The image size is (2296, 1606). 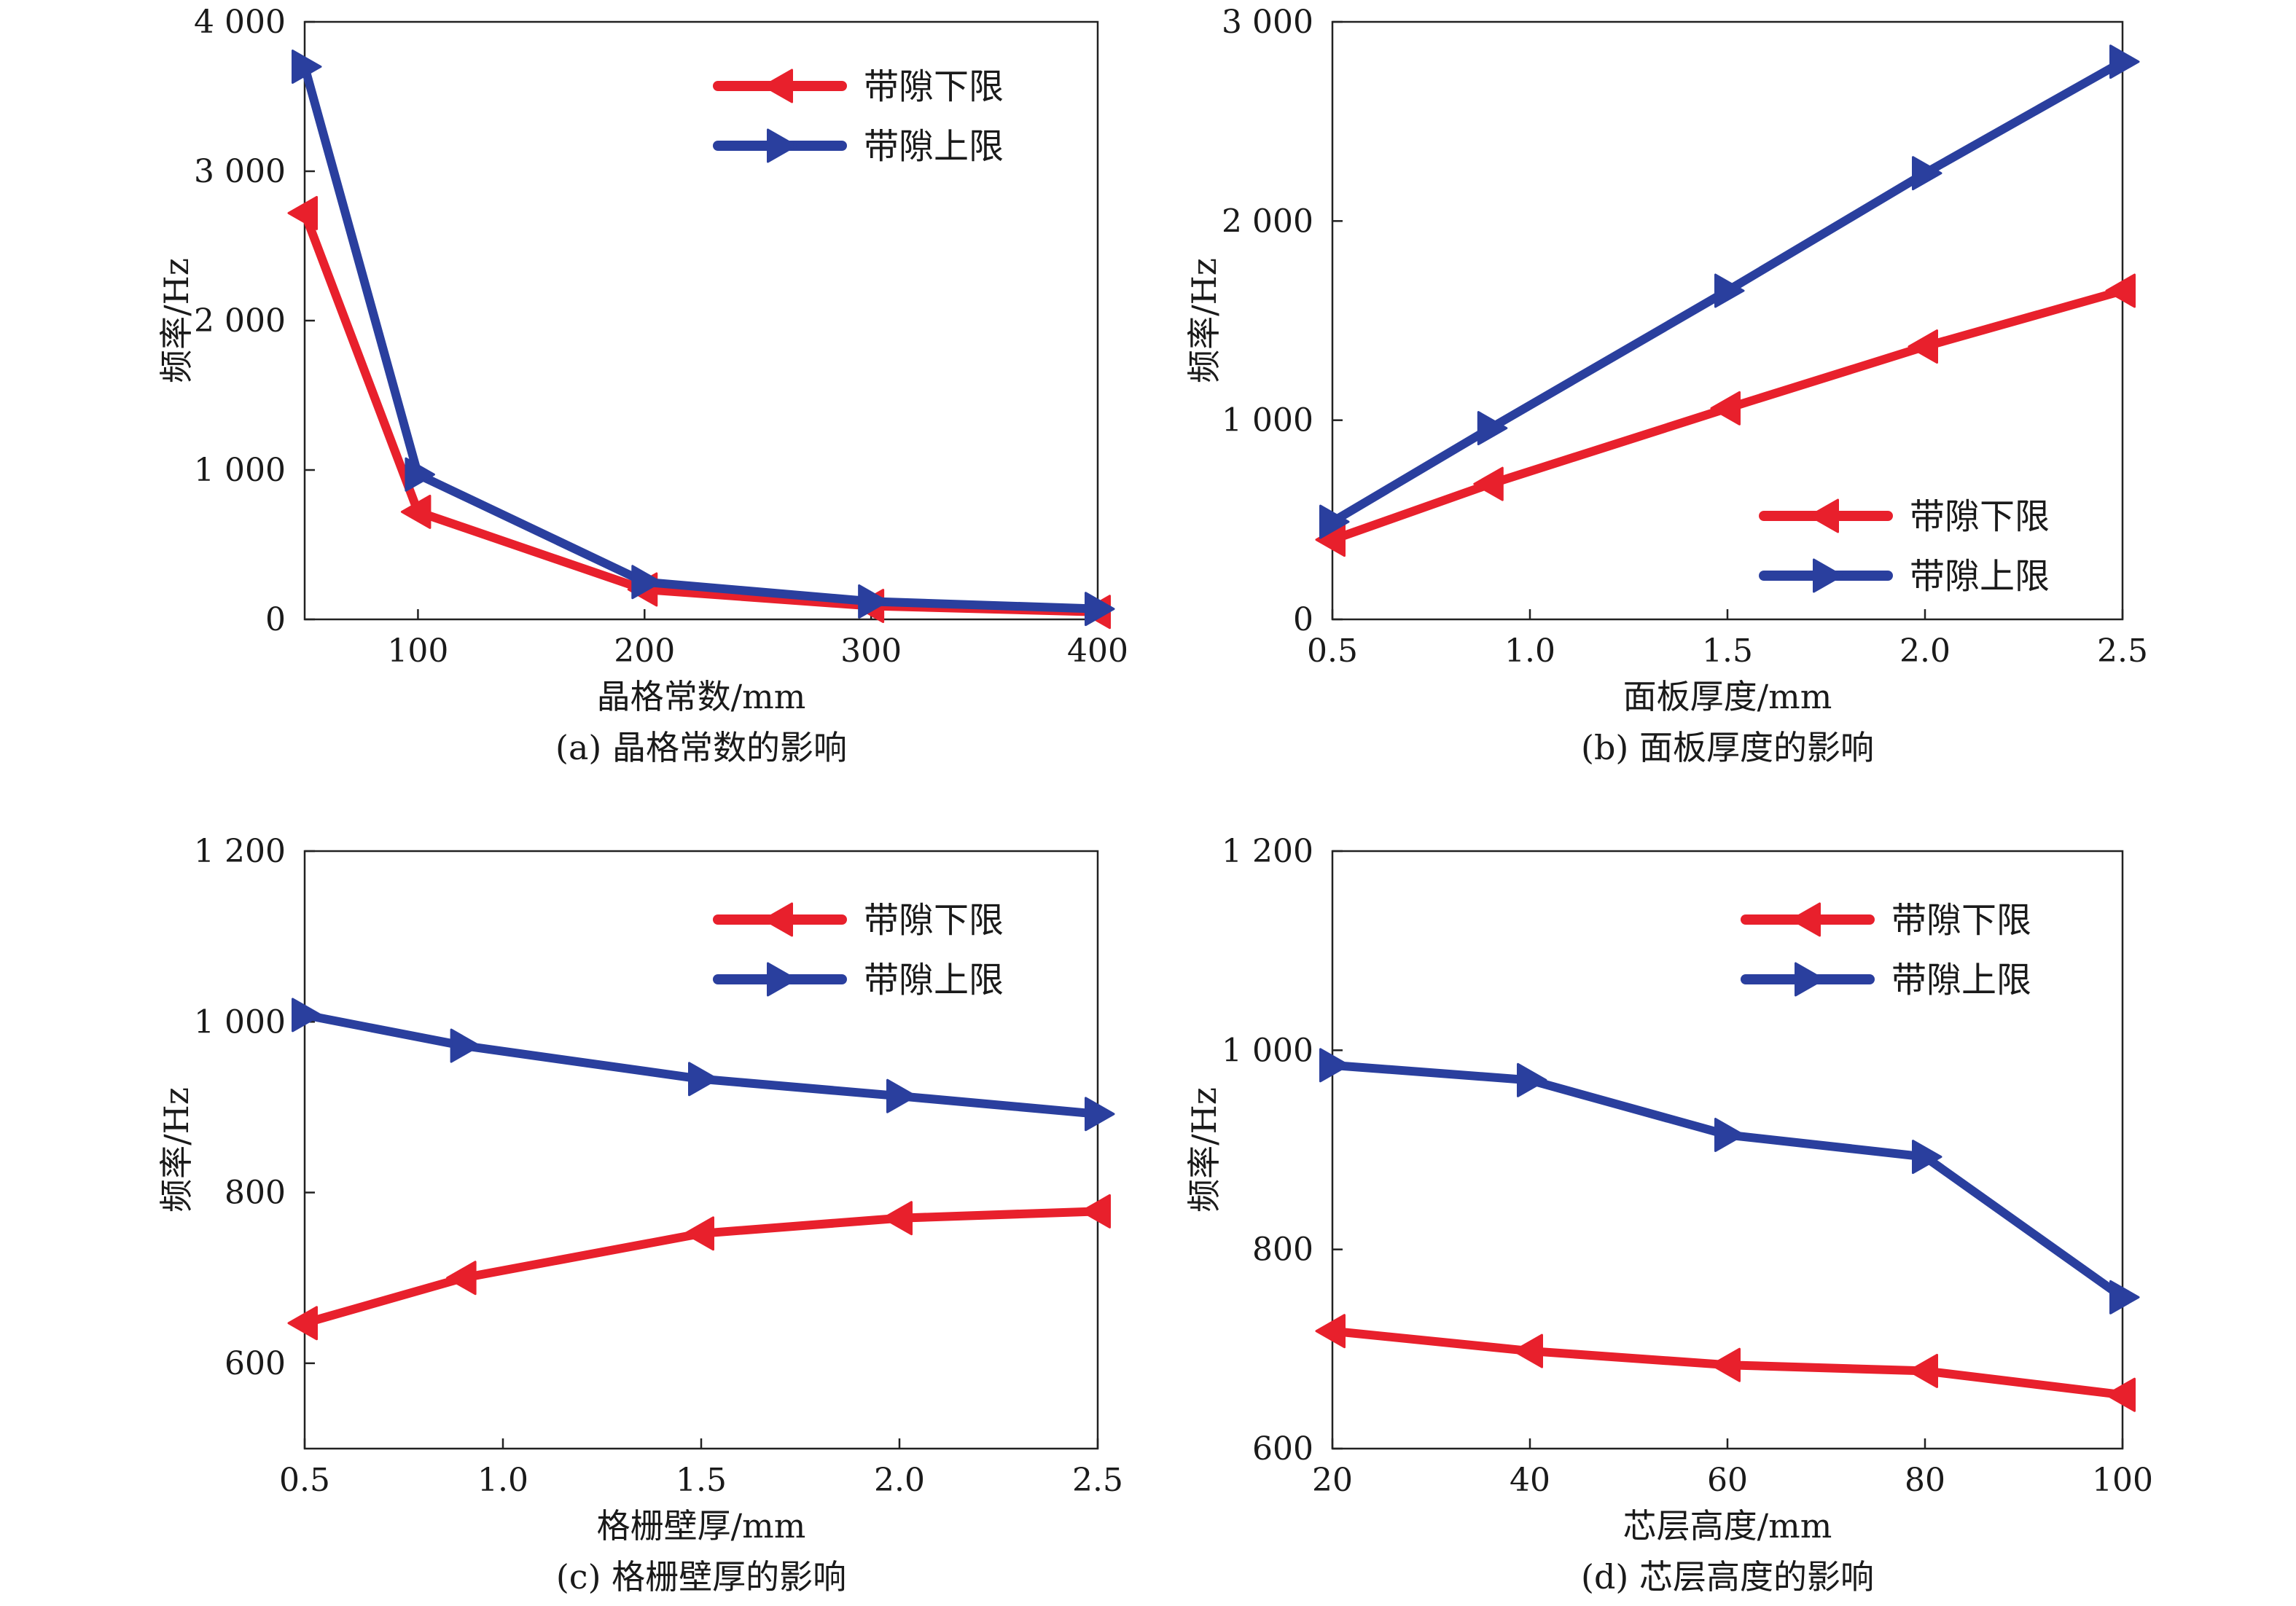 I want to click on x-tick-label: 80, so click(x=1925, y=1480).